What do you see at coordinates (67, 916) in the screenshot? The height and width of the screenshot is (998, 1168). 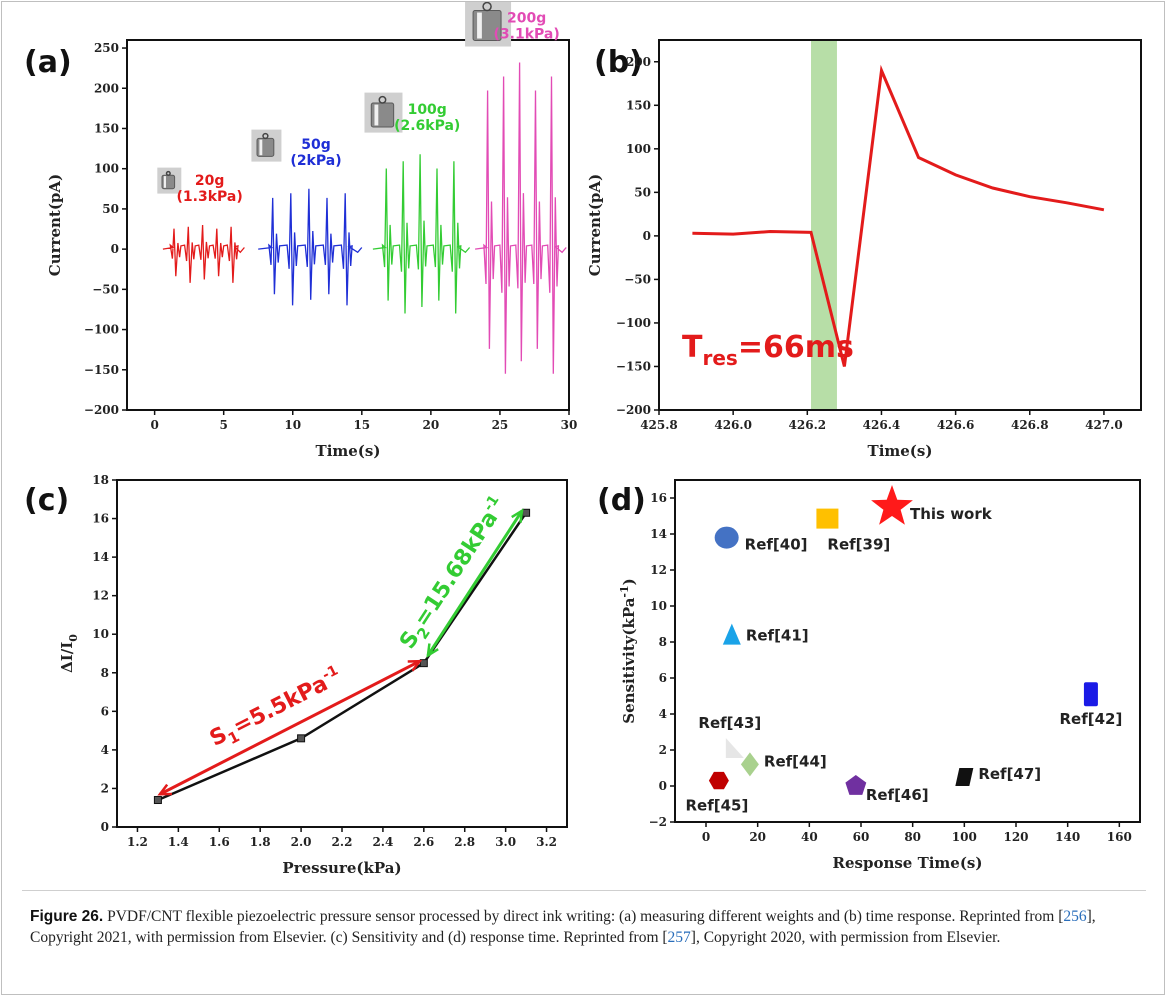 I see `caption-label: Figure 26.` at bounding box center [67, 916].